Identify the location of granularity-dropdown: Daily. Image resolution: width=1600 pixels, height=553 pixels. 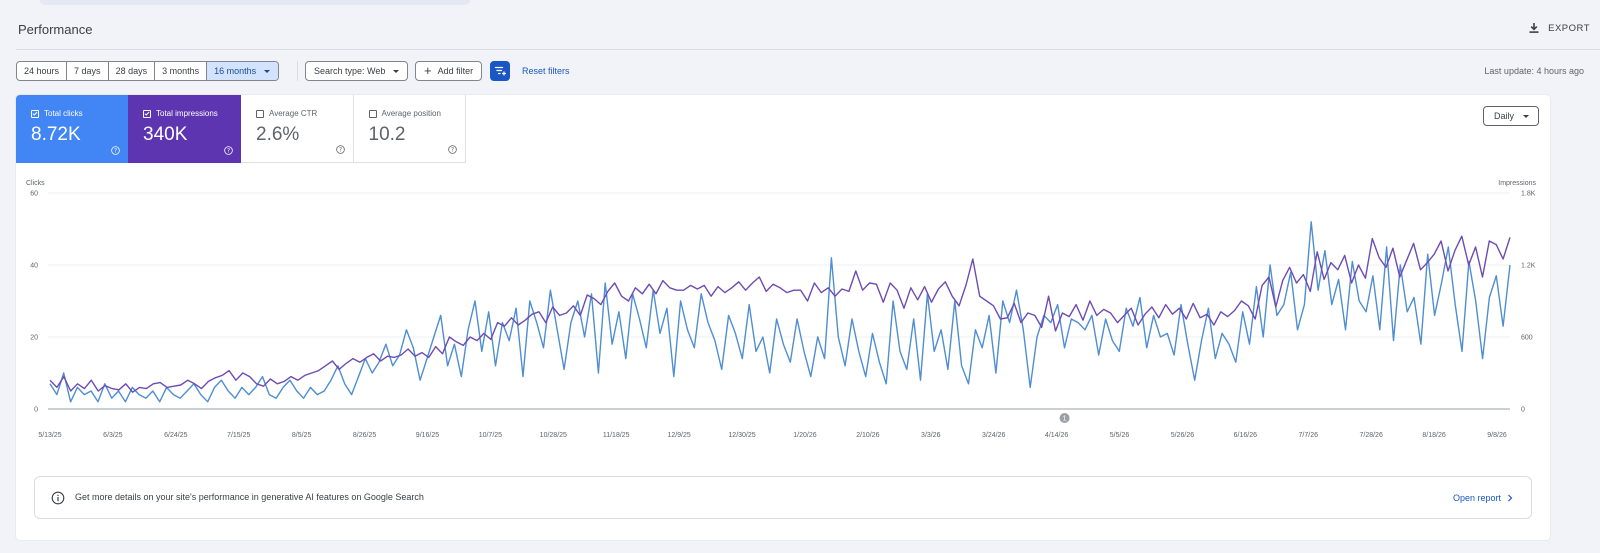
(1511, 116).